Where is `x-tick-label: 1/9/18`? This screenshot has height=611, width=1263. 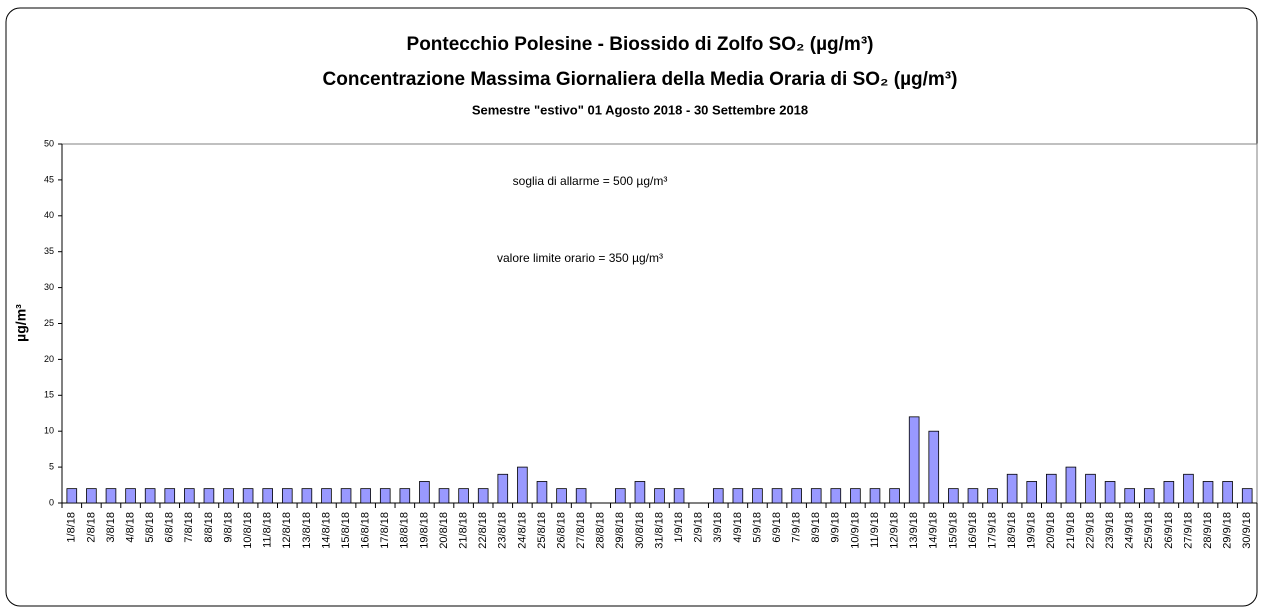 x-tick-label: 1/9/18 is located at coordinates (679, 527).